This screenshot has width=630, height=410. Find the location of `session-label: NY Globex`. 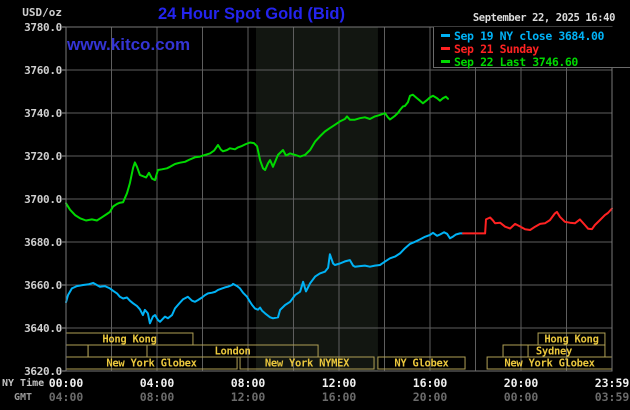

session-label: NY Globex is located at coordinates (421, 364).